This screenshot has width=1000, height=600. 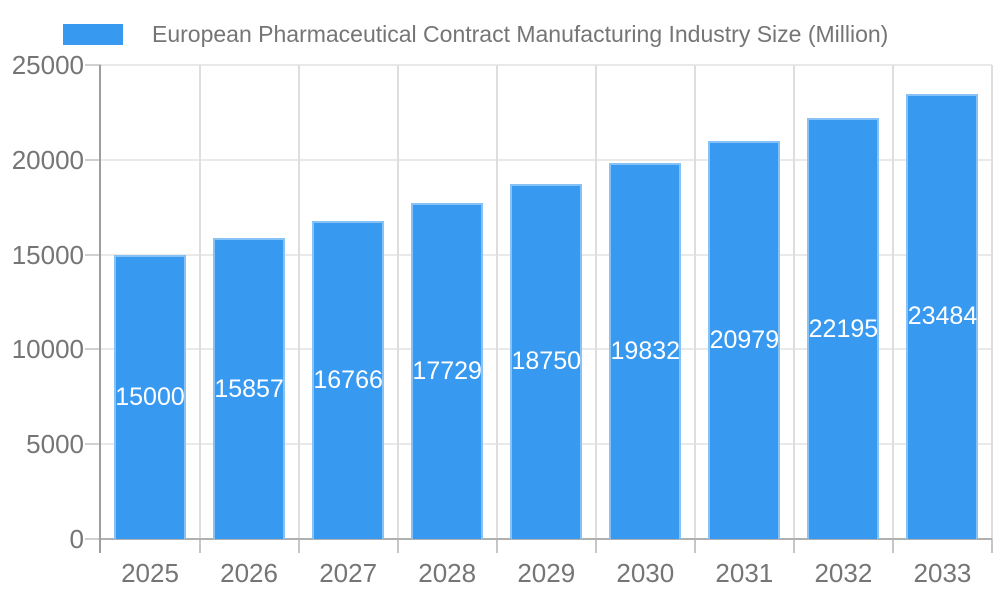 I want to click on legend-color-swatch, so click(x=93, y=34).